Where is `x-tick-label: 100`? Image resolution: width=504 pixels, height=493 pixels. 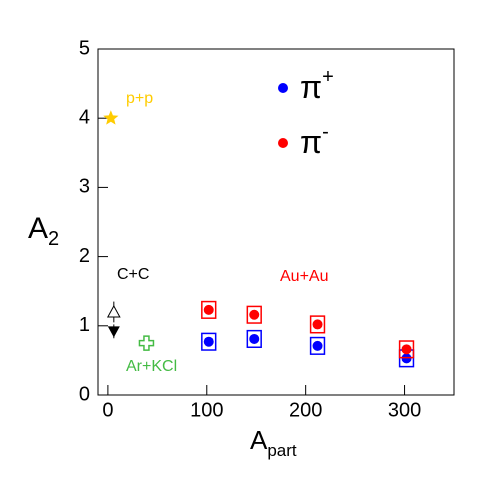 x-tick-label: 100 is located at coordinates (206, 410).